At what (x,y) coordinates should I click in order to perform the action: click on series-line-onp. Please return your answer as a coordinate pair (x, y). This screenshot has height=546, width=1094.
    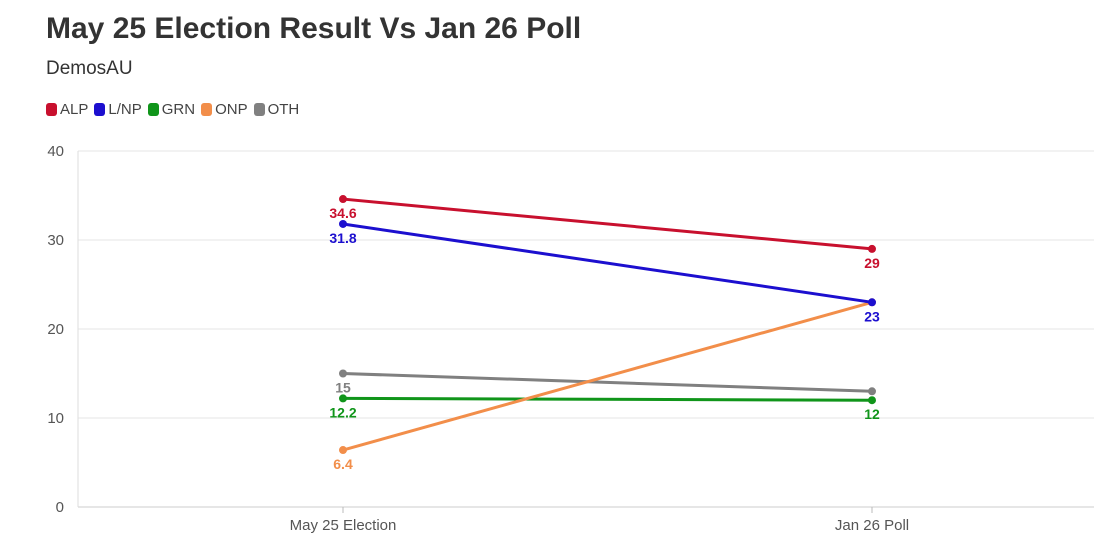
    Looking at the image, I should click on (607, 376).